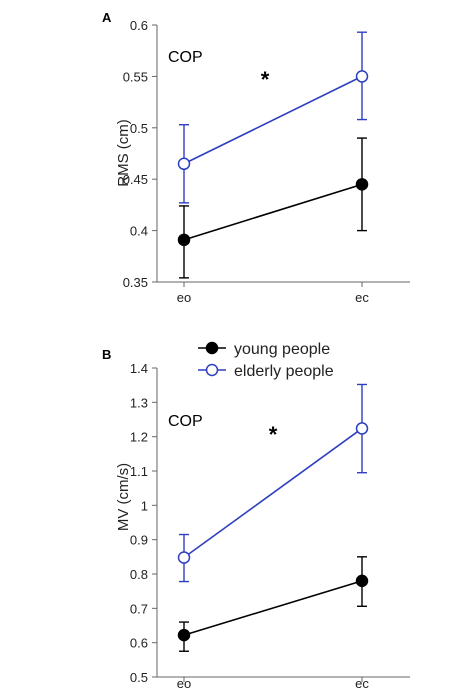 Image resolution: width=474 pixels, height=694 pixels. What do you see at coordinates (107, 17) in the screenshot?
I see `panel-letter: A` at bounding box center [107, 17].